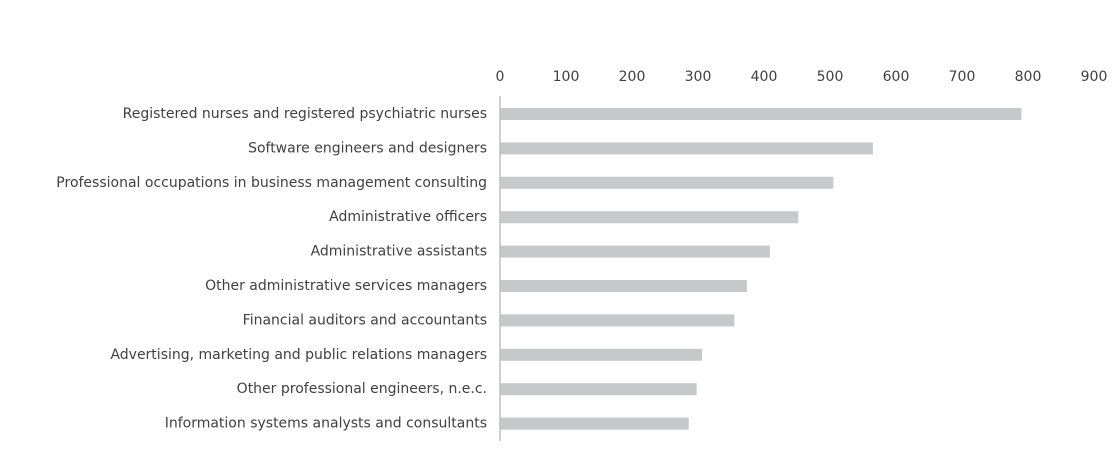  Describe the element at coordinates (896, 77) in the screenshot. I see `x-tick-label: 600` at that location.